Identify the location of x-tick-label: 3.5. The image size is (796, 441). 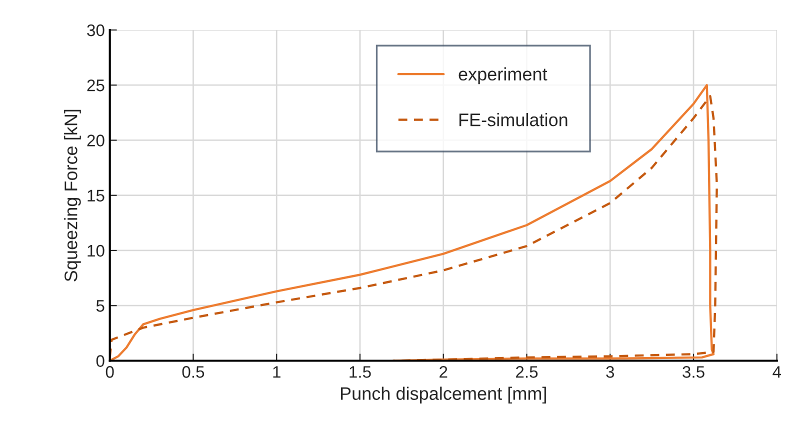
(693, 372).